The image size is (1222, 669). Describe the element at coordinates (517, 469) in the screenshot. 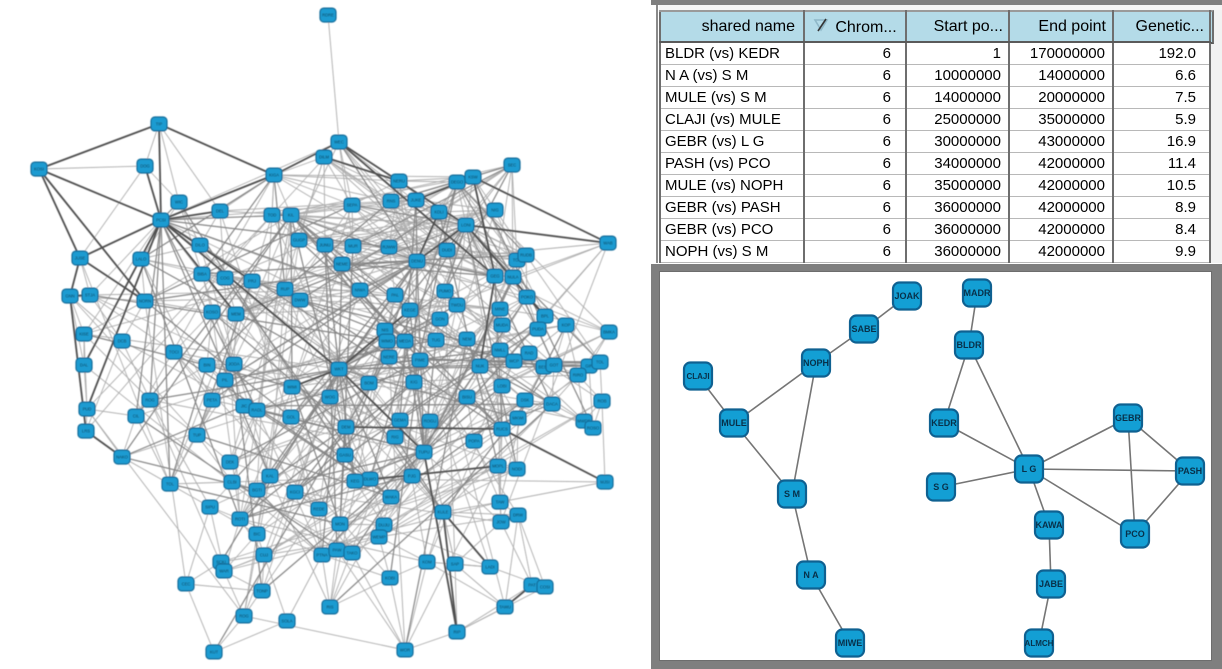

I see `svg-text: NODI` at that location.